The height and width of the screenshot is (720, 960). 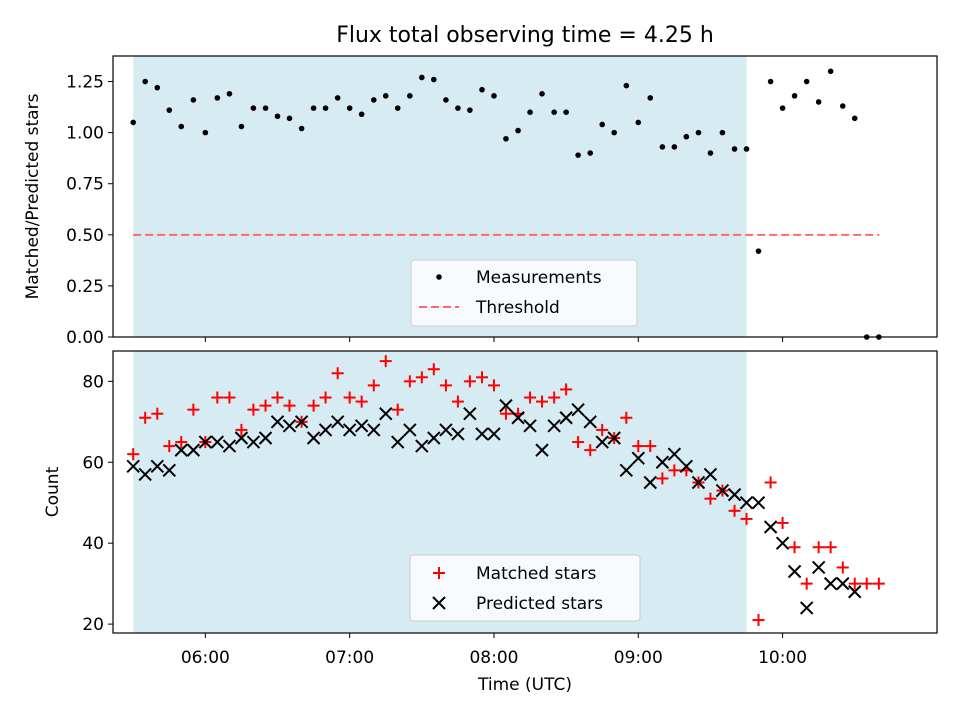 I want to click on x-tick-label: 10:00, so click(x=782, y=658).